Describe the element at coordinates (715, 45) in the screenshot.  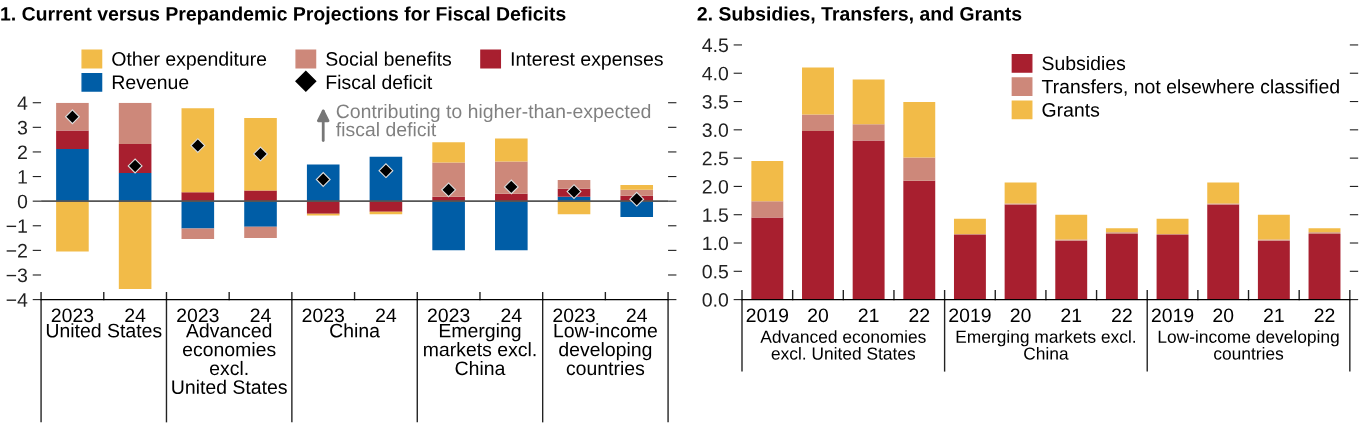
I see `y-tick-label: 4.5` at that location.